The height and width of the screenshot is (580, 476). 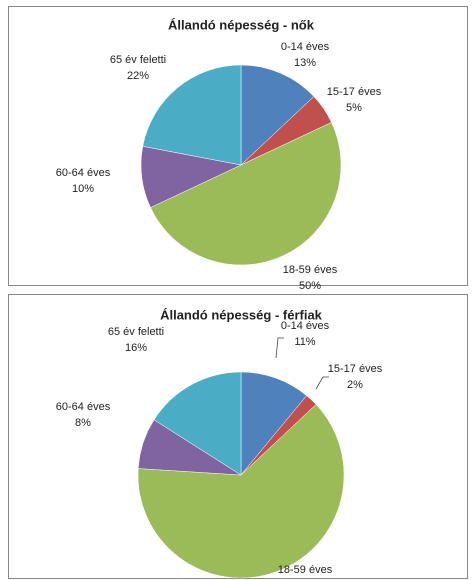 What do you see at coordinates (354, 108) in the screenshot?
I see `slice-value-label: 5%` at bounding box center [354, 108].